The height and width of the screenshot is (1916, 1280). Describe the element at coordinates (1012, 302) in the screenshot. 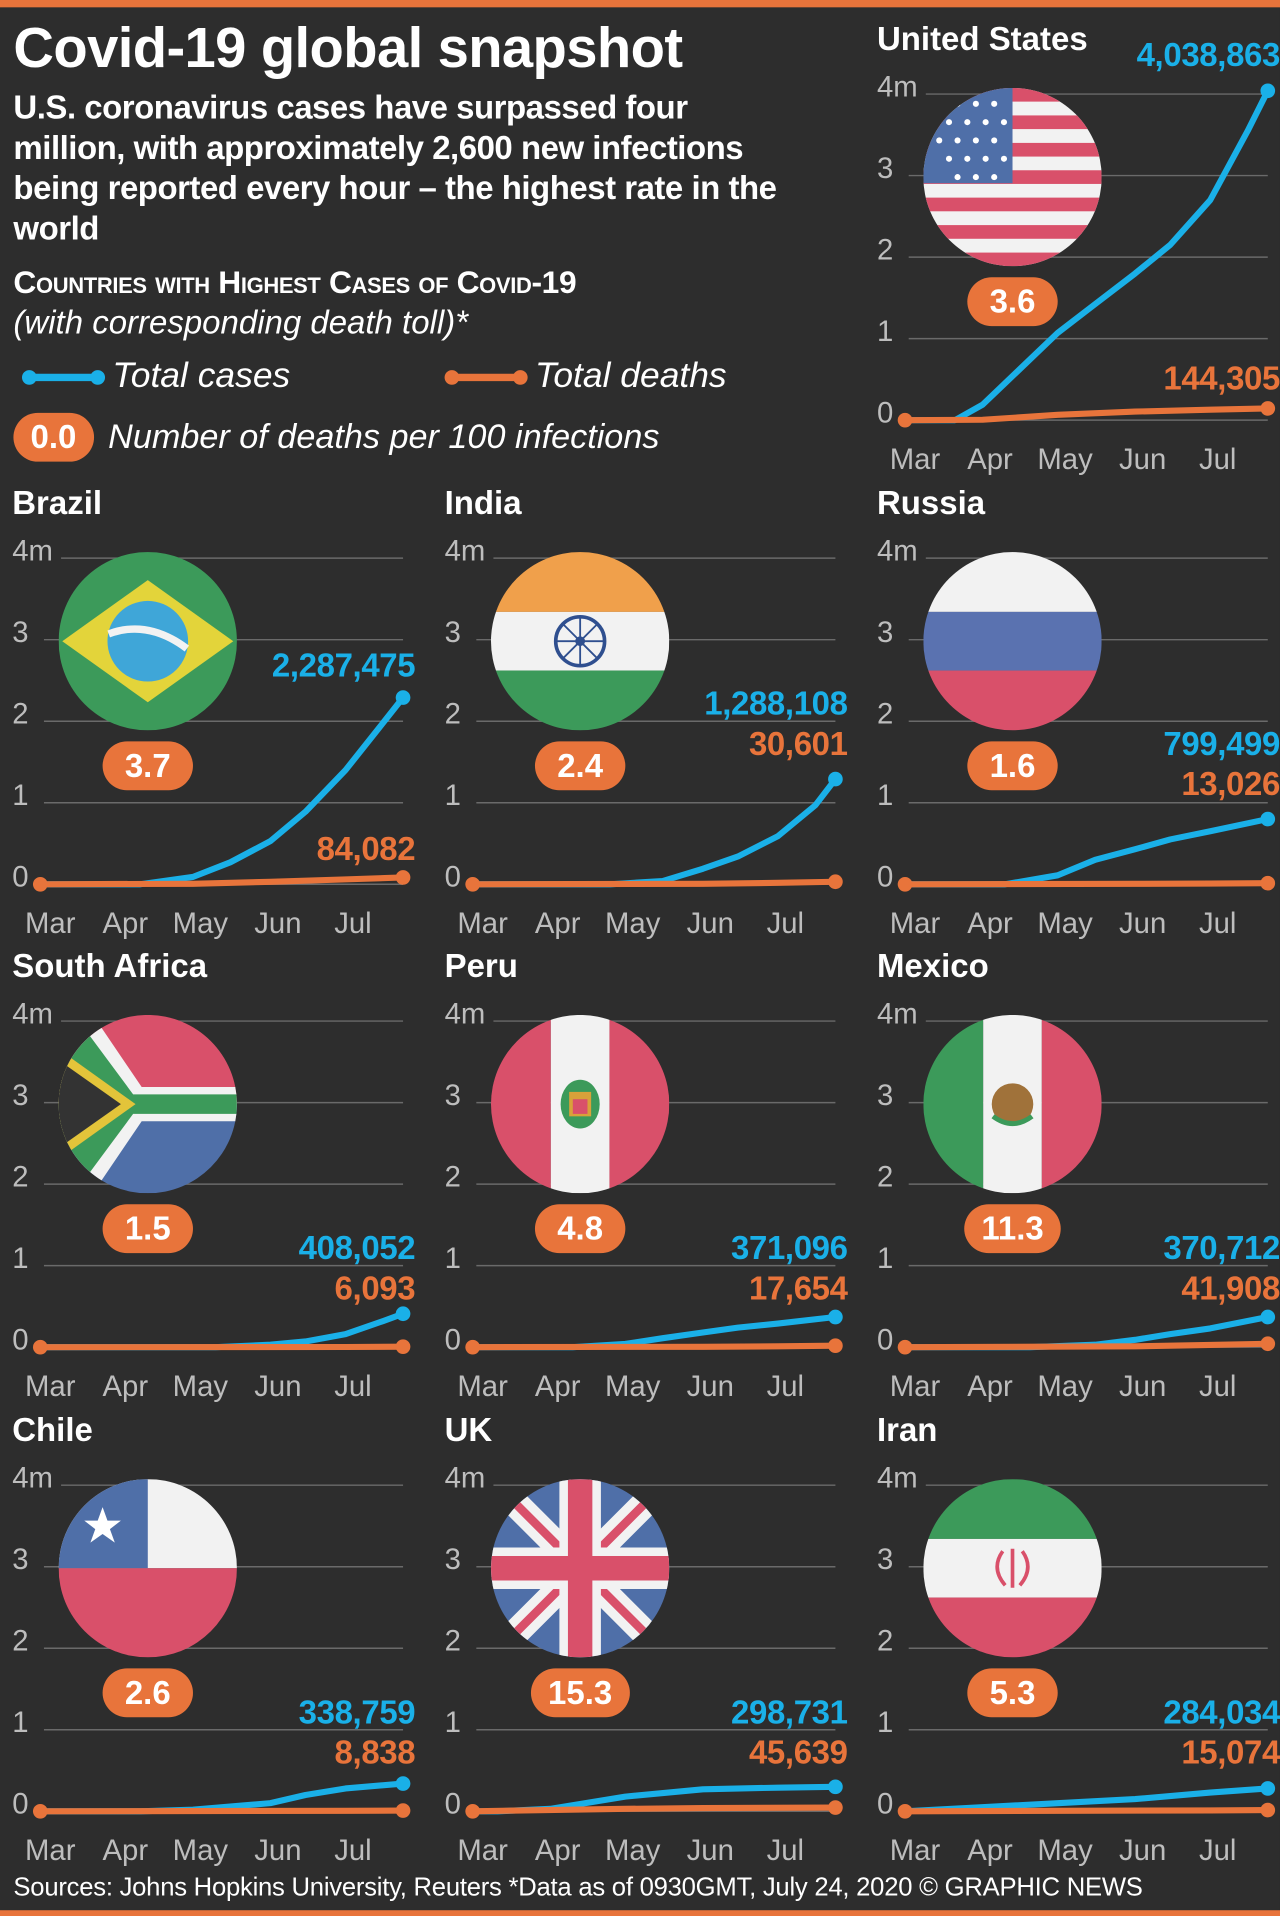

I see `death-rate-badge: 3.6` at that location.